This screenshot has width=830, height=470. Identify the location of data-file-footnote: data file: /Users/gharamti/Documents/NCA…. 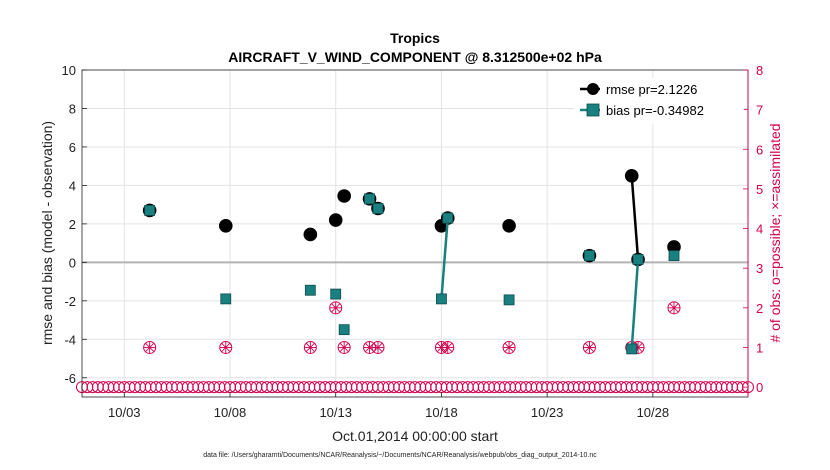
(400, 455).